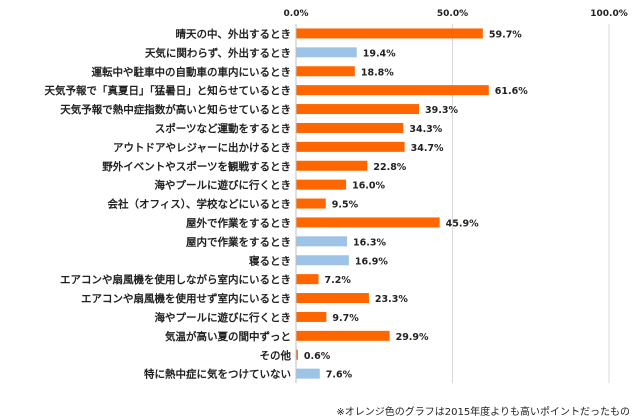 The width and height of the screenshot is (638, 420). I want to click on category-label: 天気予報で「真夏日」「猛暑日」と知らせているとき, so click(167, 90).